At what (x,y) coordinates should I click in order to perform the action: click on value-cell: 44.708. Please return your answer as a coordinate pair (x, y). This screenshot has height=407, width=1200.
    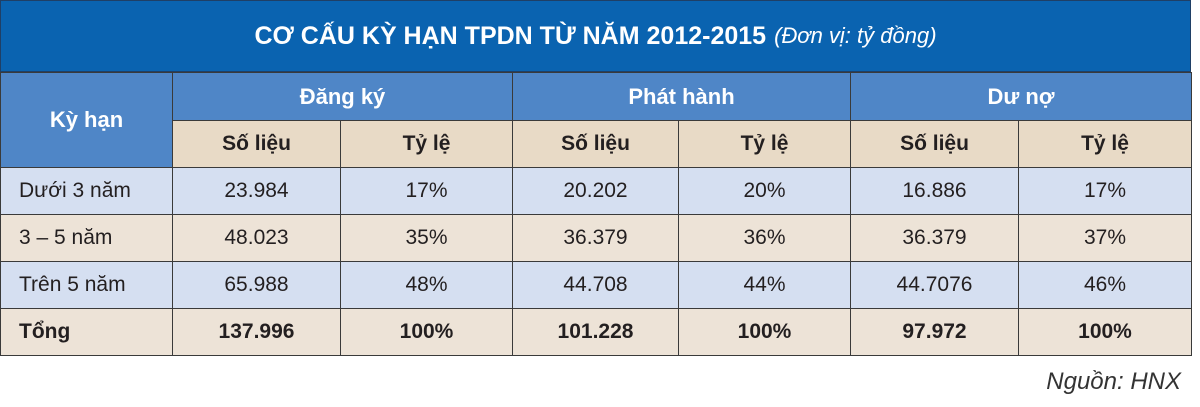
    Looking at the image, I should click on (595, 285).